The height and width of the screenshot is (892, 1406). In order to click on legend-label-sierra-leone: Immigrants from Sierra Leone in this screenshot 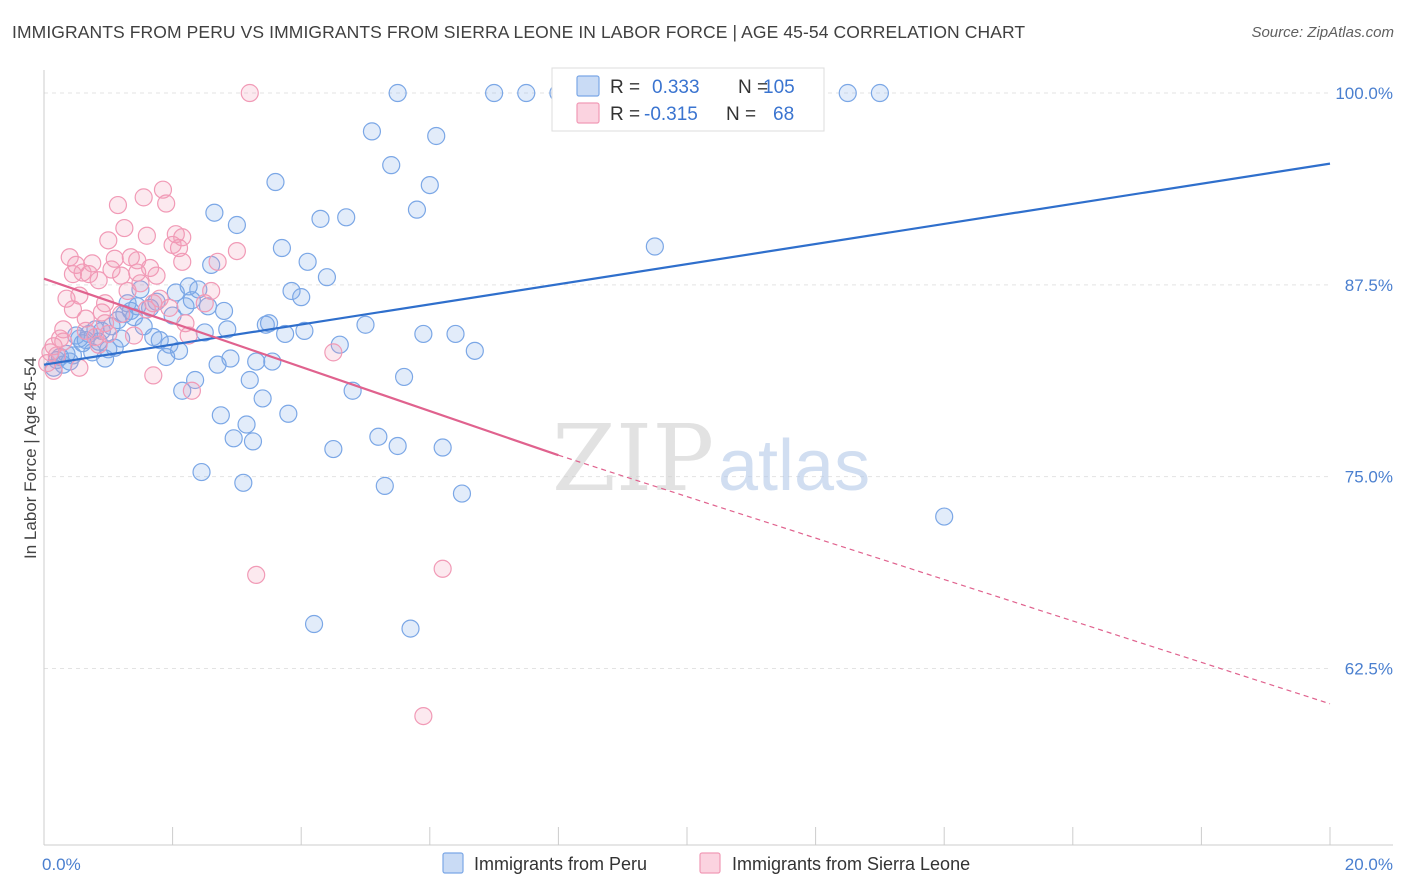, I will do `click(851, 864)`.